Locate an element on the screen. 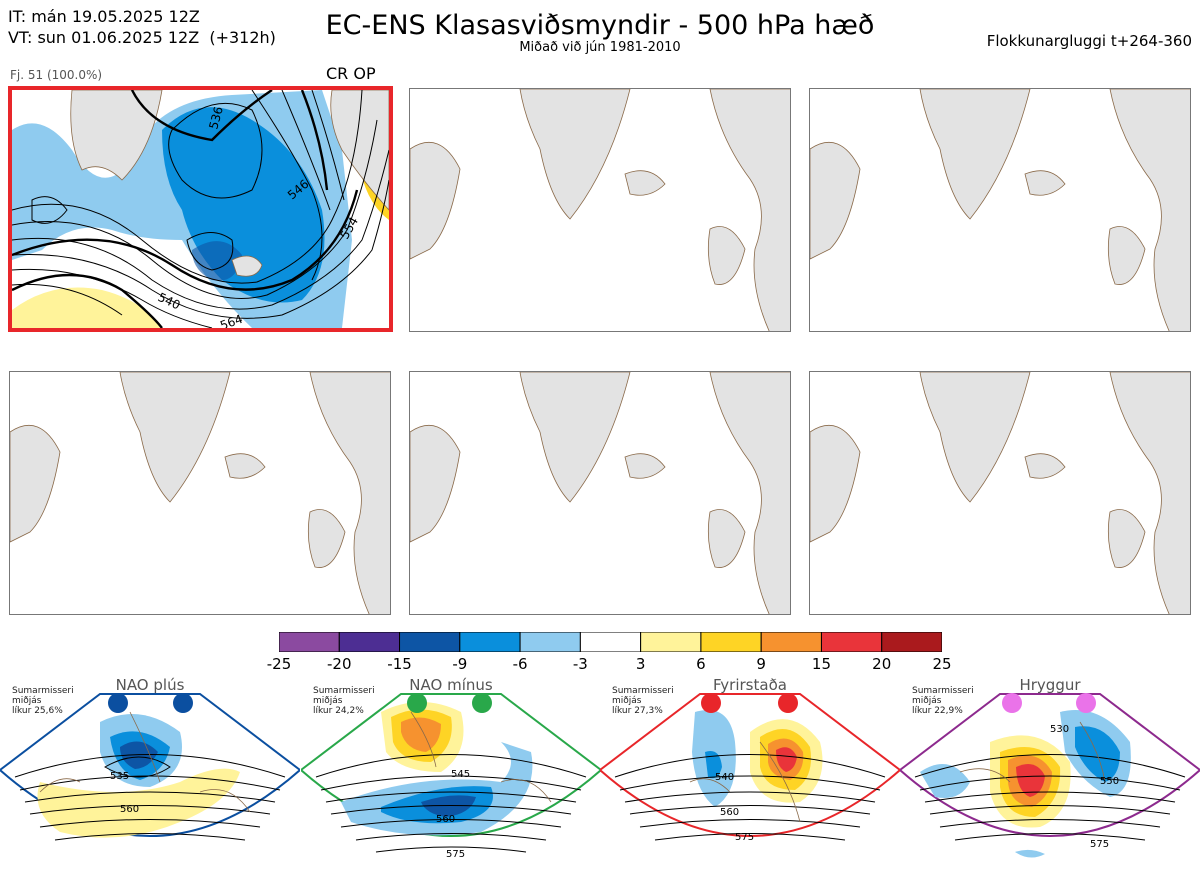 Image resolution: width=1200 pixels, height=871 pixels. valid-time: VT: sun 01.06.2025 12Z (+312h) is located at coordinates (142, 37).